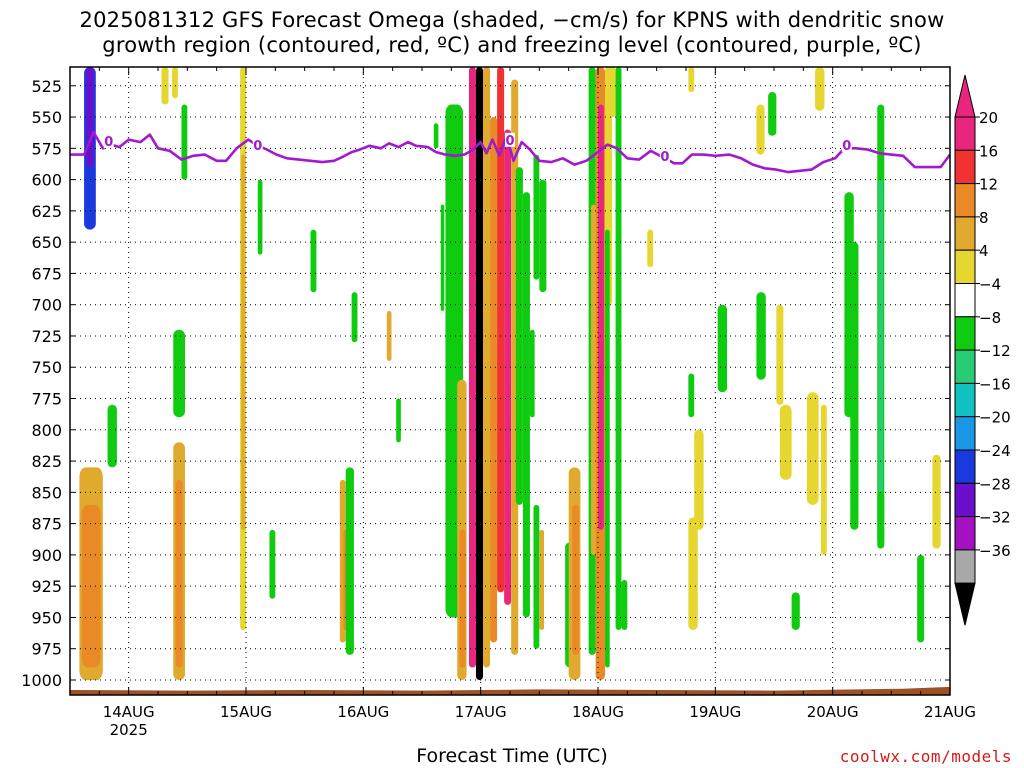 The width and height of the screenshot is (1024, 768). What do you see at coordinates (990, 285) in the screenshot?
I see `colorbar-label: −4` at bounding box center [990, 285].